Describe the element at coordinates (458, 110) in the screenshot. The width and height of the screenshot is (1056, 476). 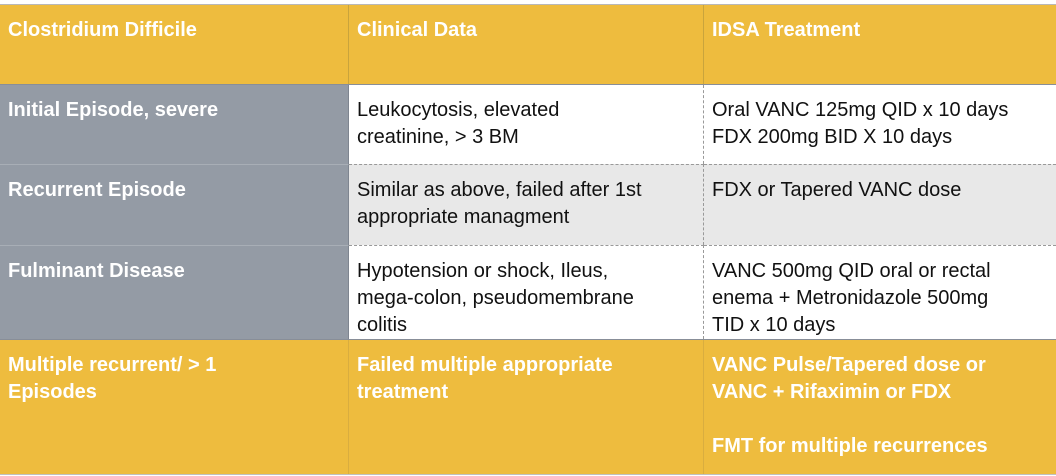
I see `text-line: Leukocytosis, elevated` at that location.